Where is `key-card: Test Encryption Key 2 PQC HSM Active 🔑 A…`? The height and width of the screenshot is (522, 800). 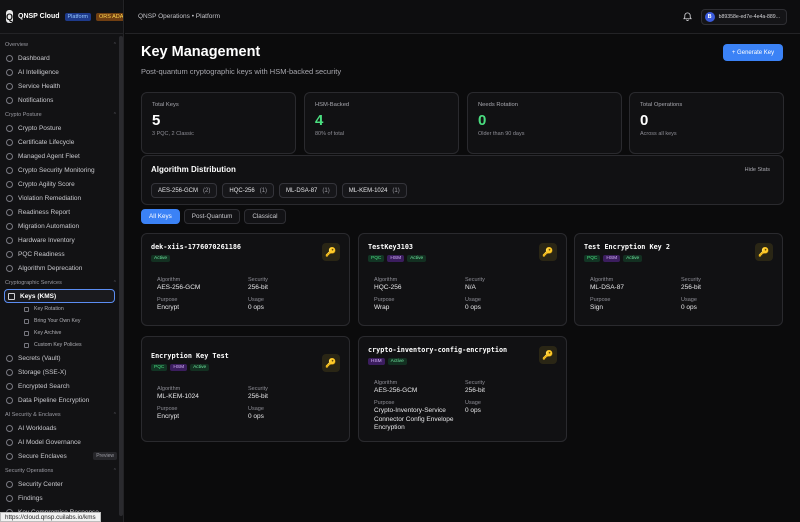 key-card: Test Encryption Key 2 PQC HSM Active 🔑 A… is located at coordinates (678, 279).